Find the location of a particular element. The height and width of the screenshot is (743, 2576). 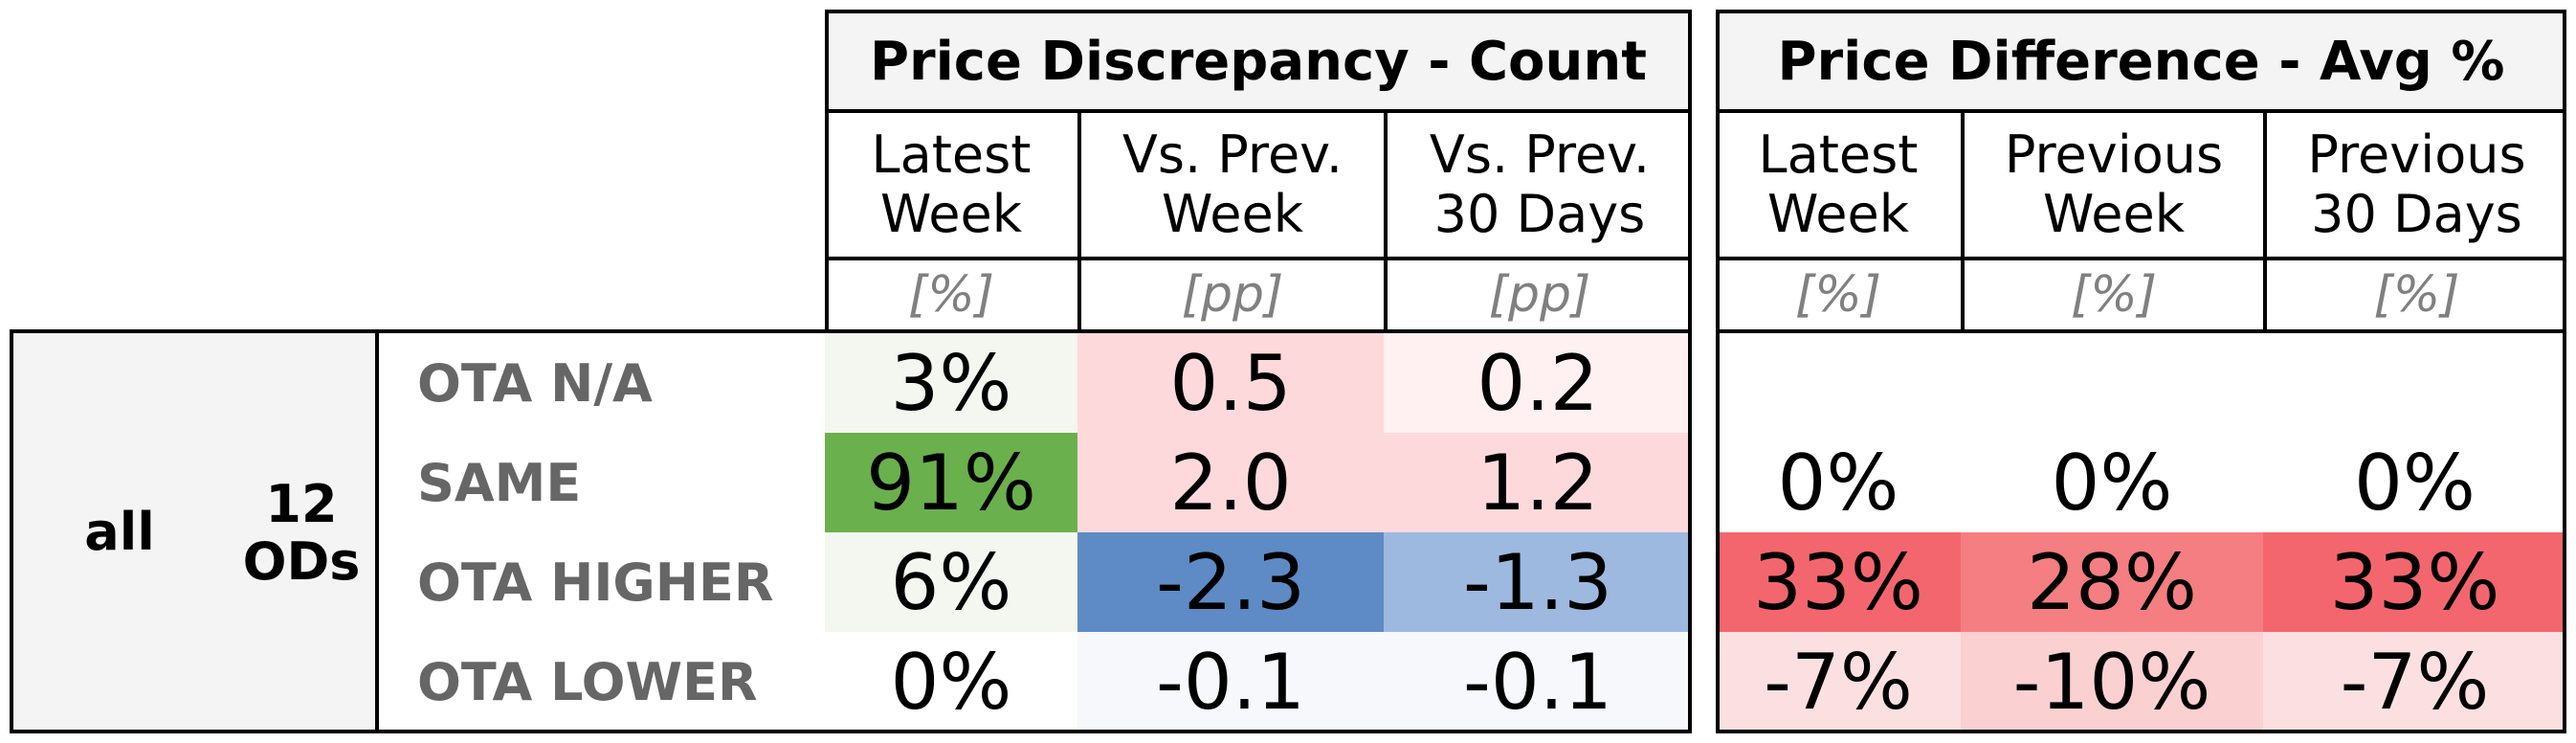

diff-cell-3-2: -7% is located at coordinates (2414, 682).